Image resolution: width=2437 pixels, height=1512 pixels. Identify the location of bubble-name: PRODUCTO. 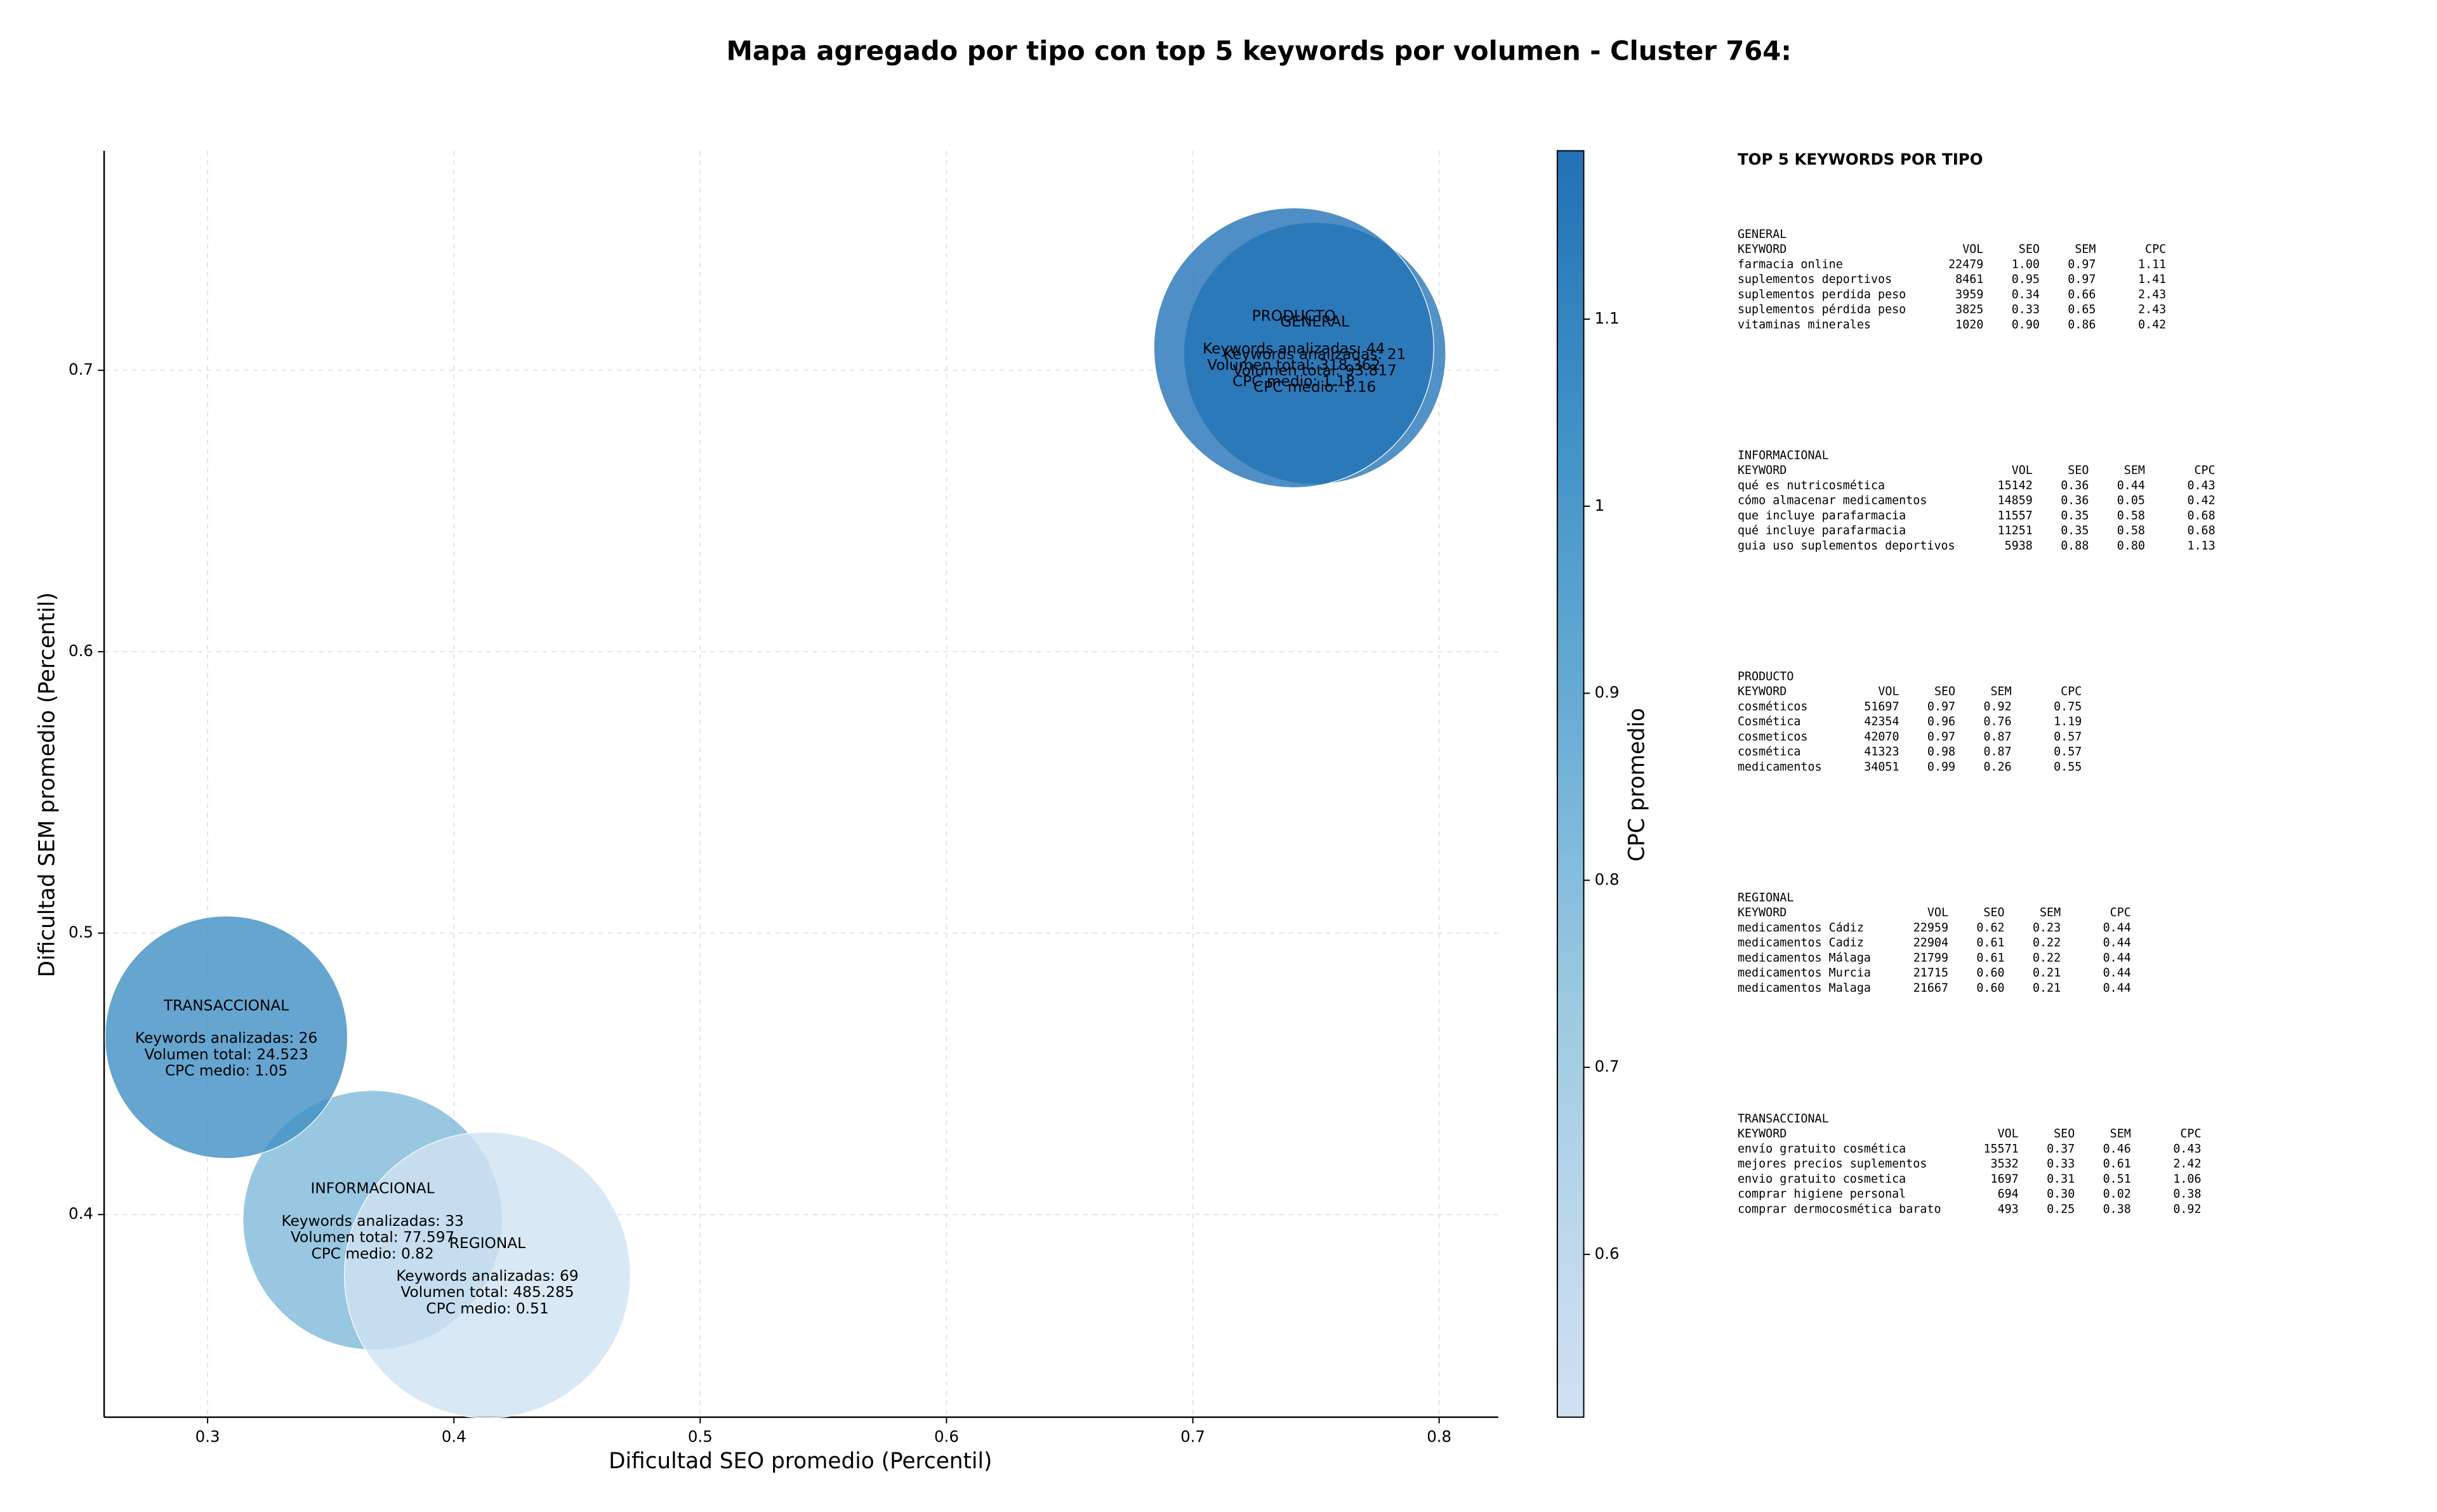
(1294, 317).